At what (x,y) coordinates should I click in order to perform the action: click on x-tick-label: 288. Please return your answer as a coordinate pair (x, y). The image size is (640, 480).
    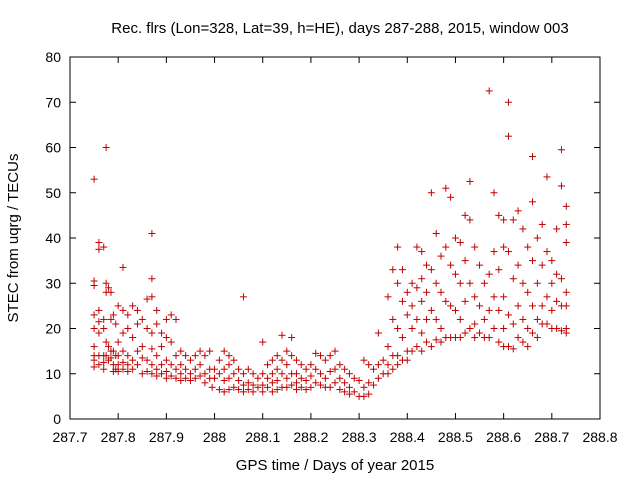
    Looking at the image, I should click on (215, 437).